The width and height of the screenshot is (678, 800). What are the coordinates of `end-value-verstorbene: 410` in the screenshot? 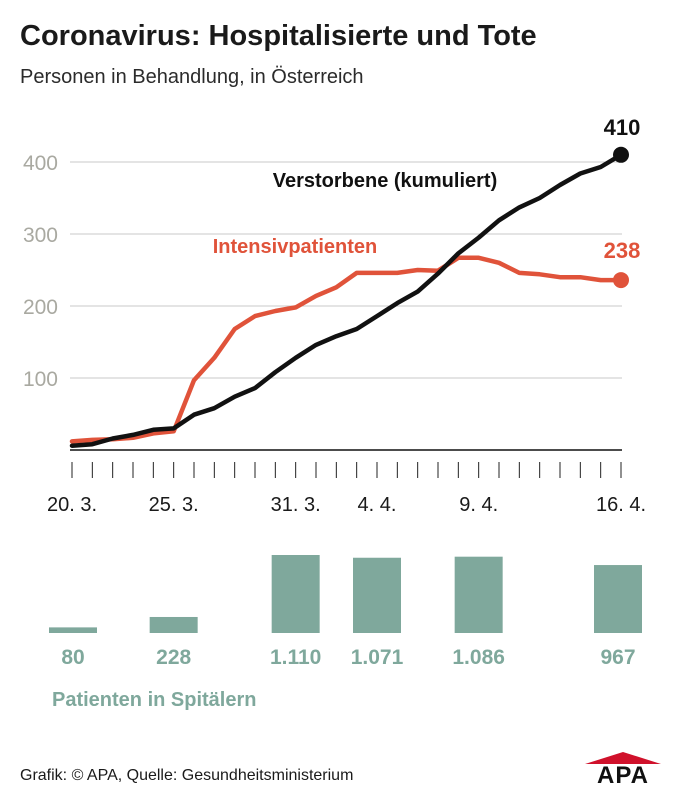 It's located at (622, 127).